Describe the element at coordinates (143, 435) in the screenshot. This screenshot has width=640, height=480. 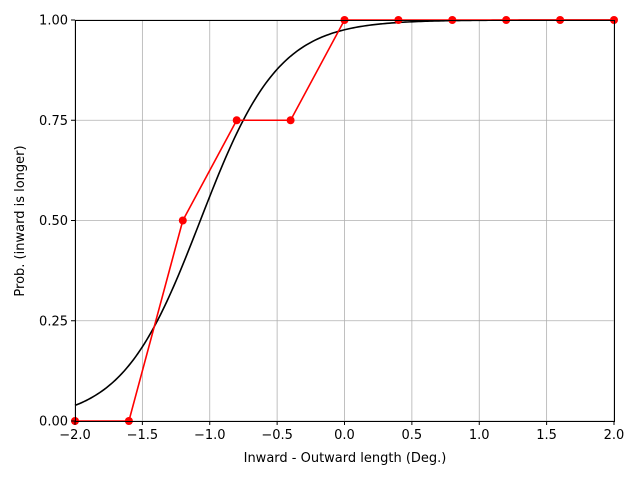
I see `x-tick-label: −1.5` at that location.